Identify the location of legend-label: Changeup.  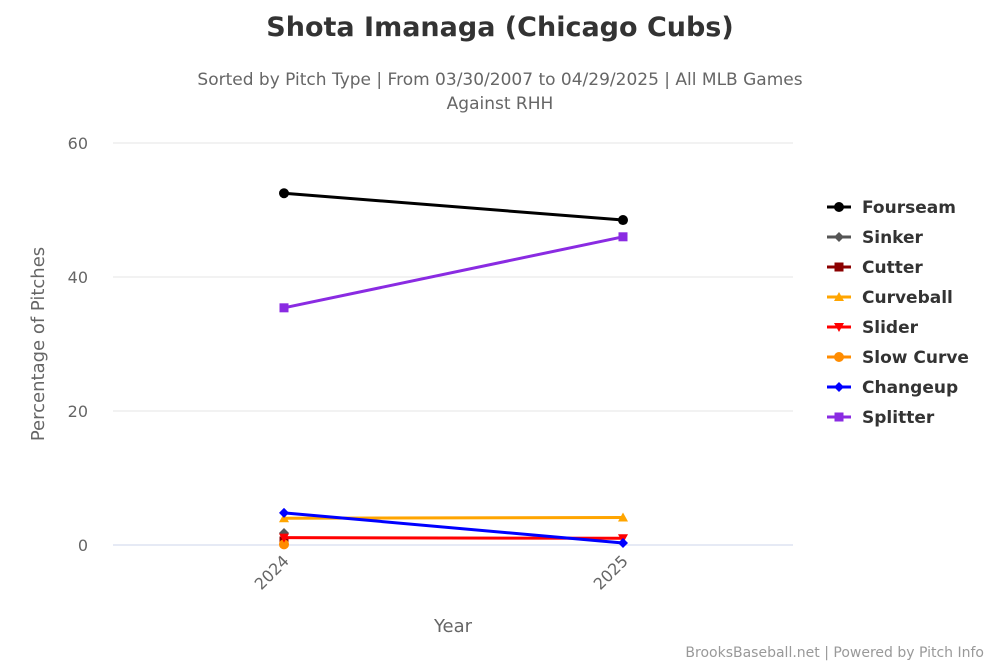
(910, 388).